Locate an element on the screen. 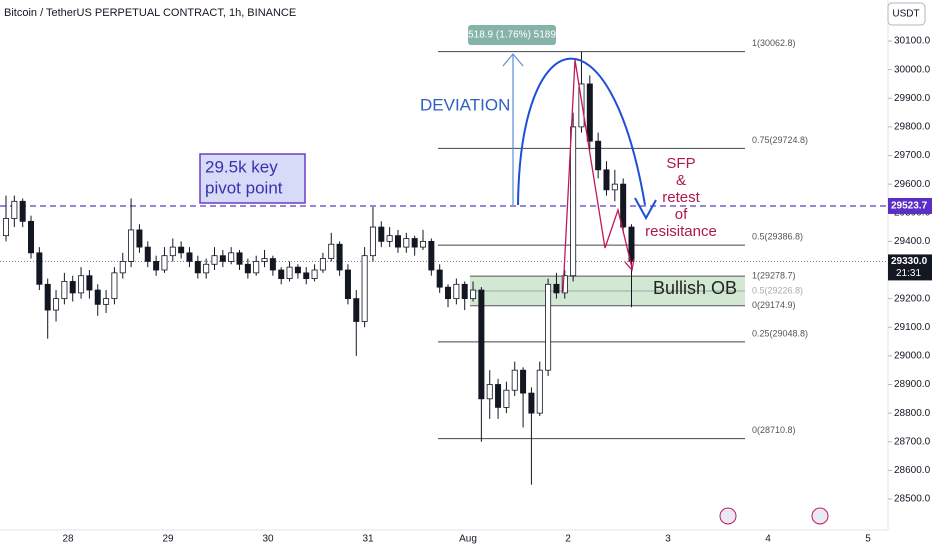  y-tick-label: 29200.0 is located at coordinates (912, 298).